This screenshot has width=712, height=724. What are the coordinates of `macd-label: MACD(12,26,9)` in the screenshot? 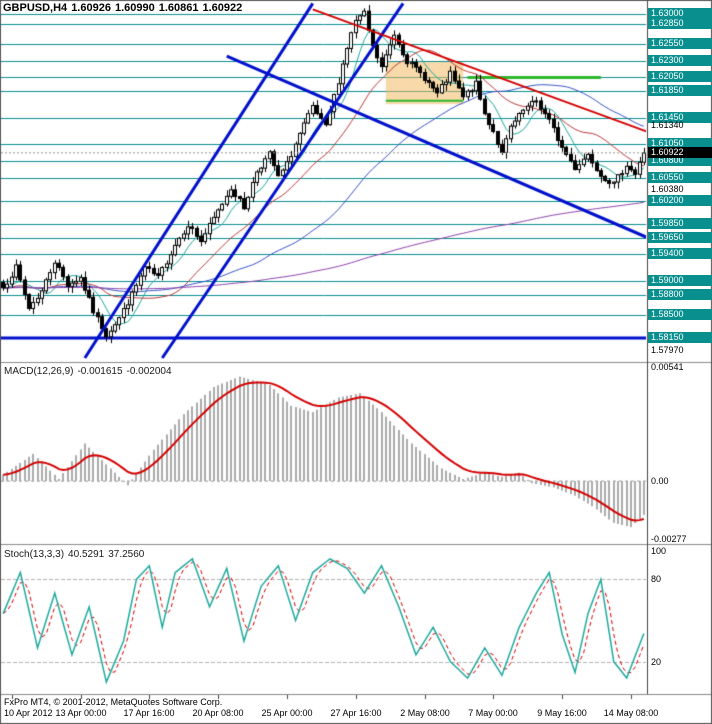 It's located at (39, 371).